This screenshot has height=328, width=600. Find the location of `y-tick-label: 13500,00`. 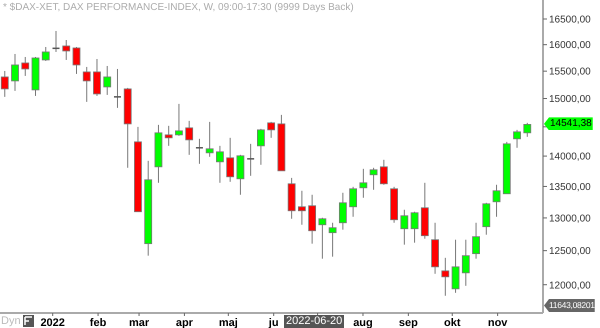

y-tick-label: 13500,00 is located at coordinates (570, 187).